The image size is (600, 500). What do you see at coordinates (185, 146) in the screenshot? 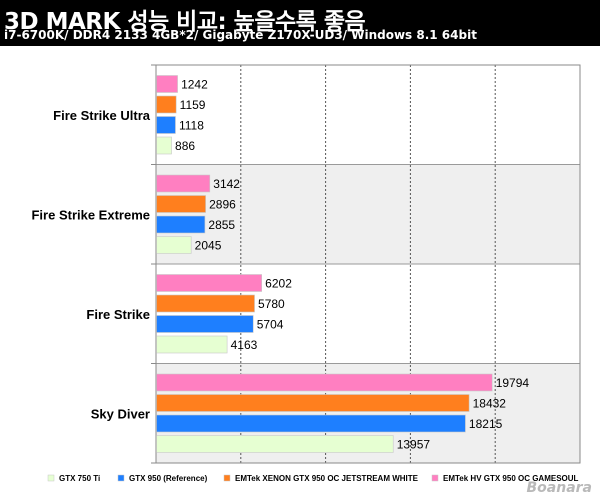
I see `data-label-gtx-750-ti-fire-strike-ultra: 886` at bounding box center [185, 146].